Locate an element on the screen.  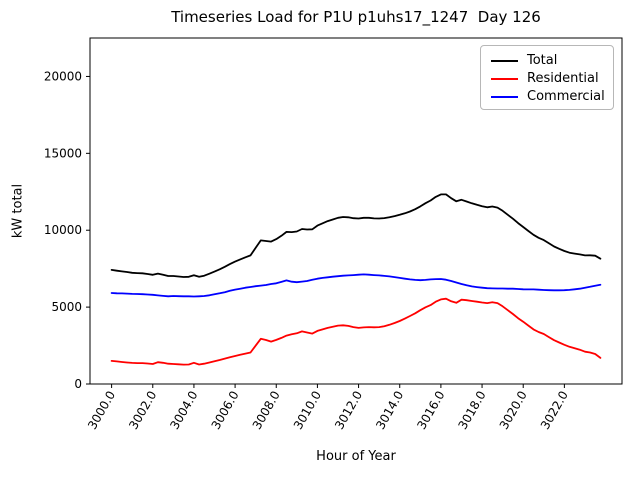
y-tick-label: 15000 is located at coordinates (63, 153).